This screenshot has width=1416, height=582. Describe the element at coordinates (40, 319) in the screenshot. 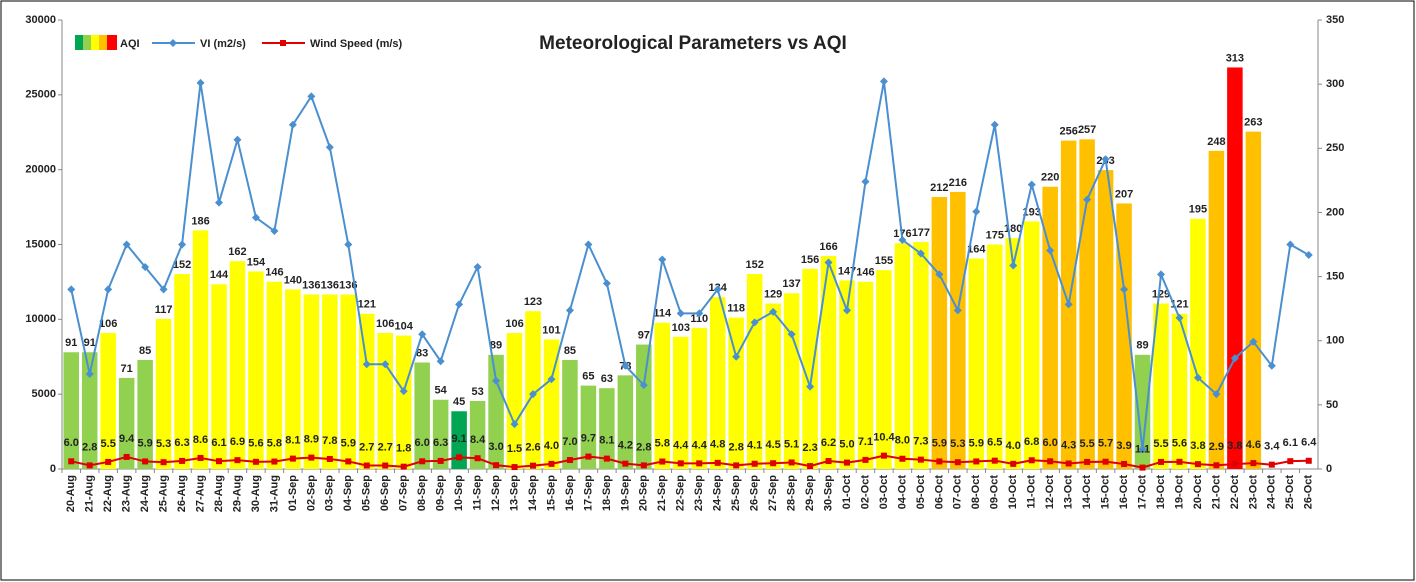

I see `y-tick-label: 10000` at that location.